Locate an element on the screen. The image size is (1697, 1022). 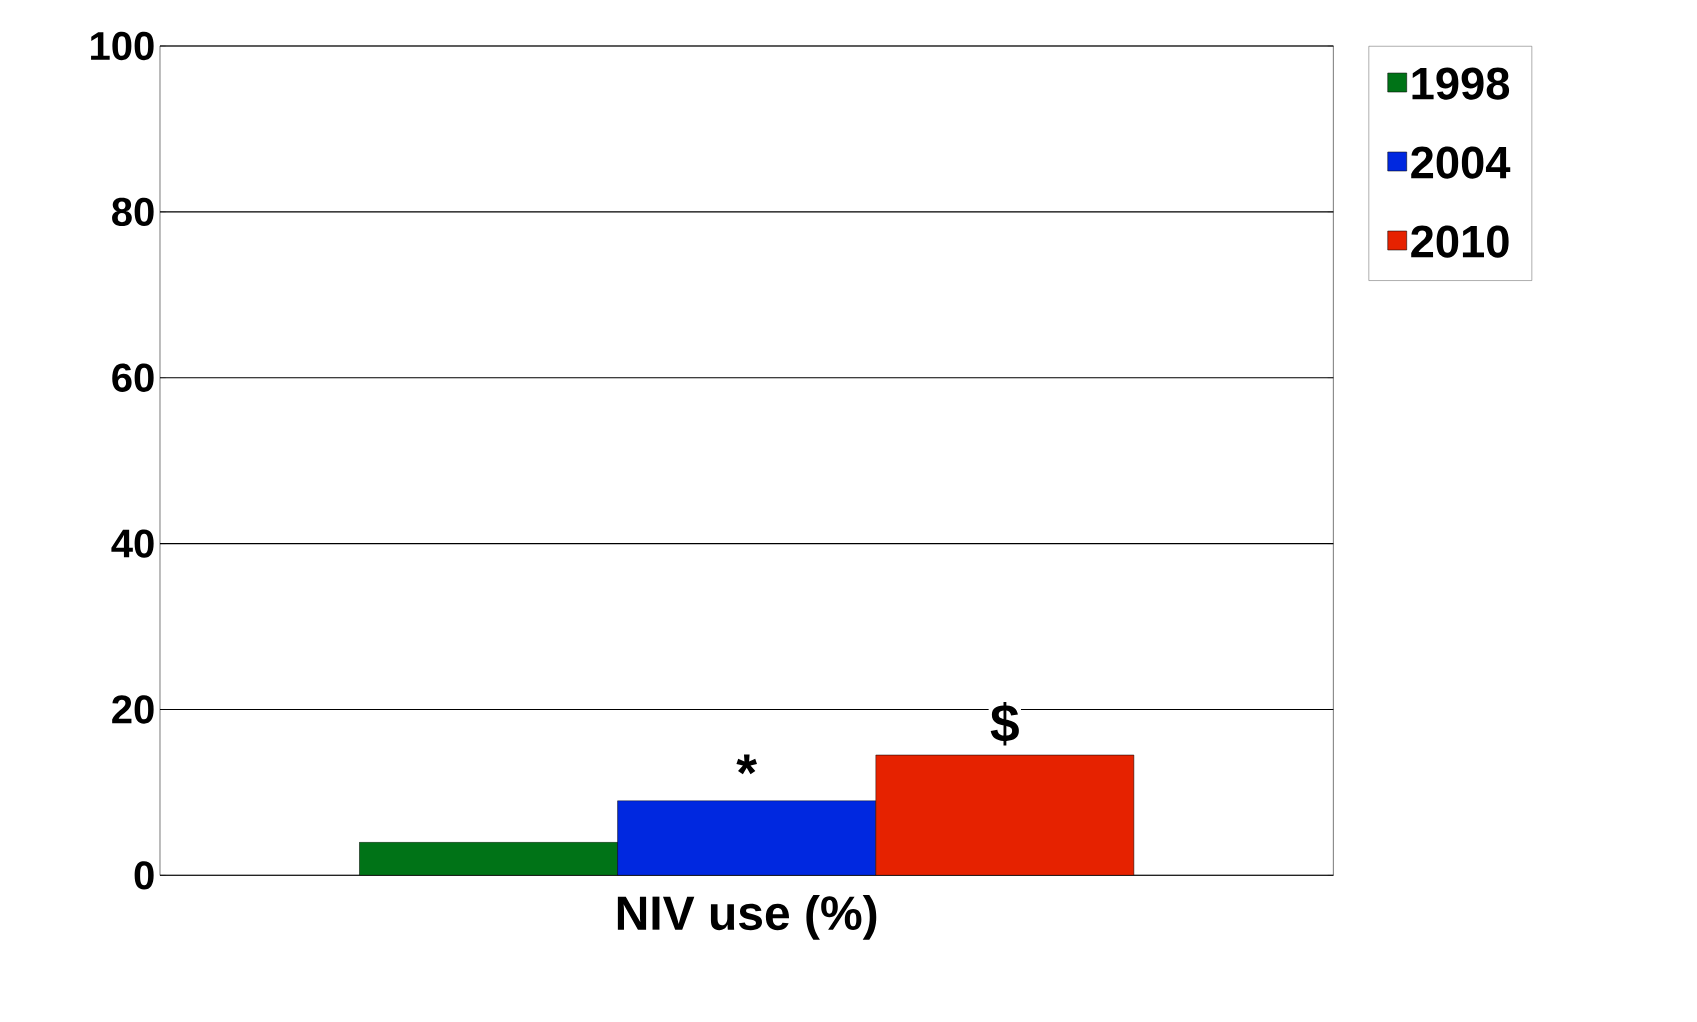
y-tick-label: 20 is located at coordinates (133, 709).